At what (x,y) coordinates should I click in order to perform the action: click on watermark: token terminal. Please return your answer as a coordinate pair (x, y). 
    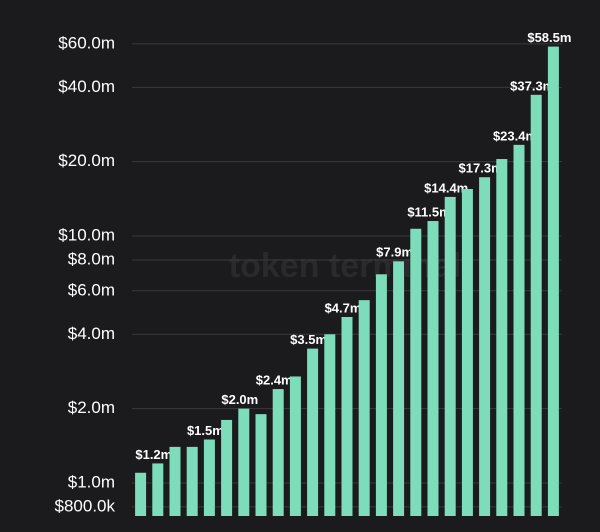
    Looking at the image, I should click on (345, 266).